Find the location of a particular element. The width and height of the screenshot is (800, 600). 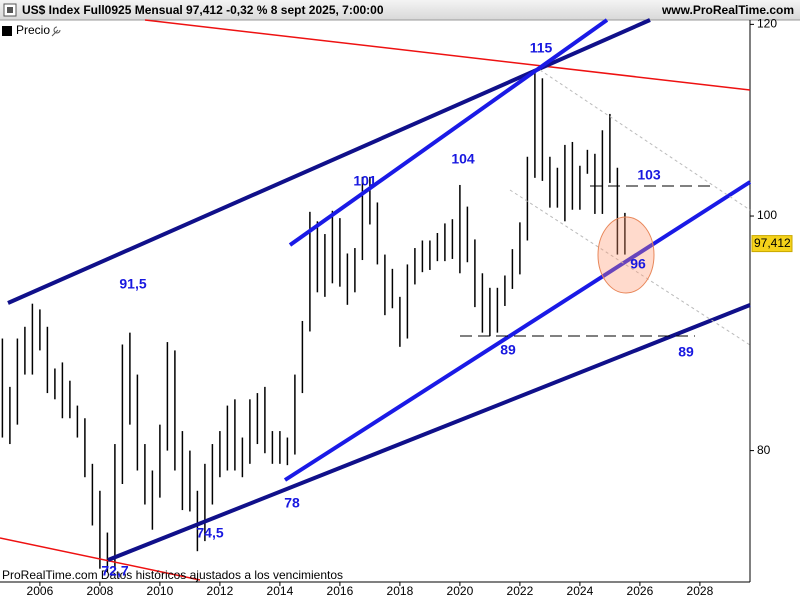

settings-icon is located at coordinates (56, 31).